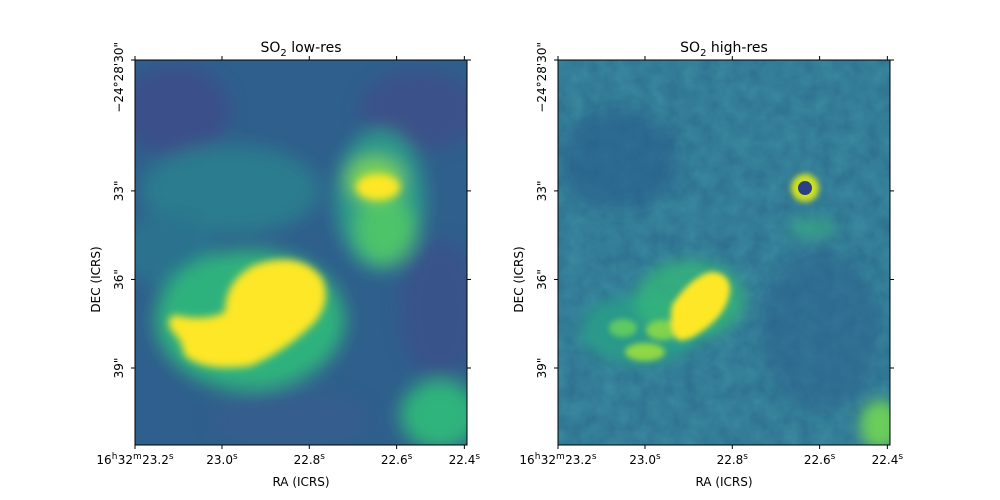 The width and height of the screenshot is (1000, 500). Describe the element at coordinates (300, 49) in the screenshot. I see `chart-title: SO2 low-res` at that location.